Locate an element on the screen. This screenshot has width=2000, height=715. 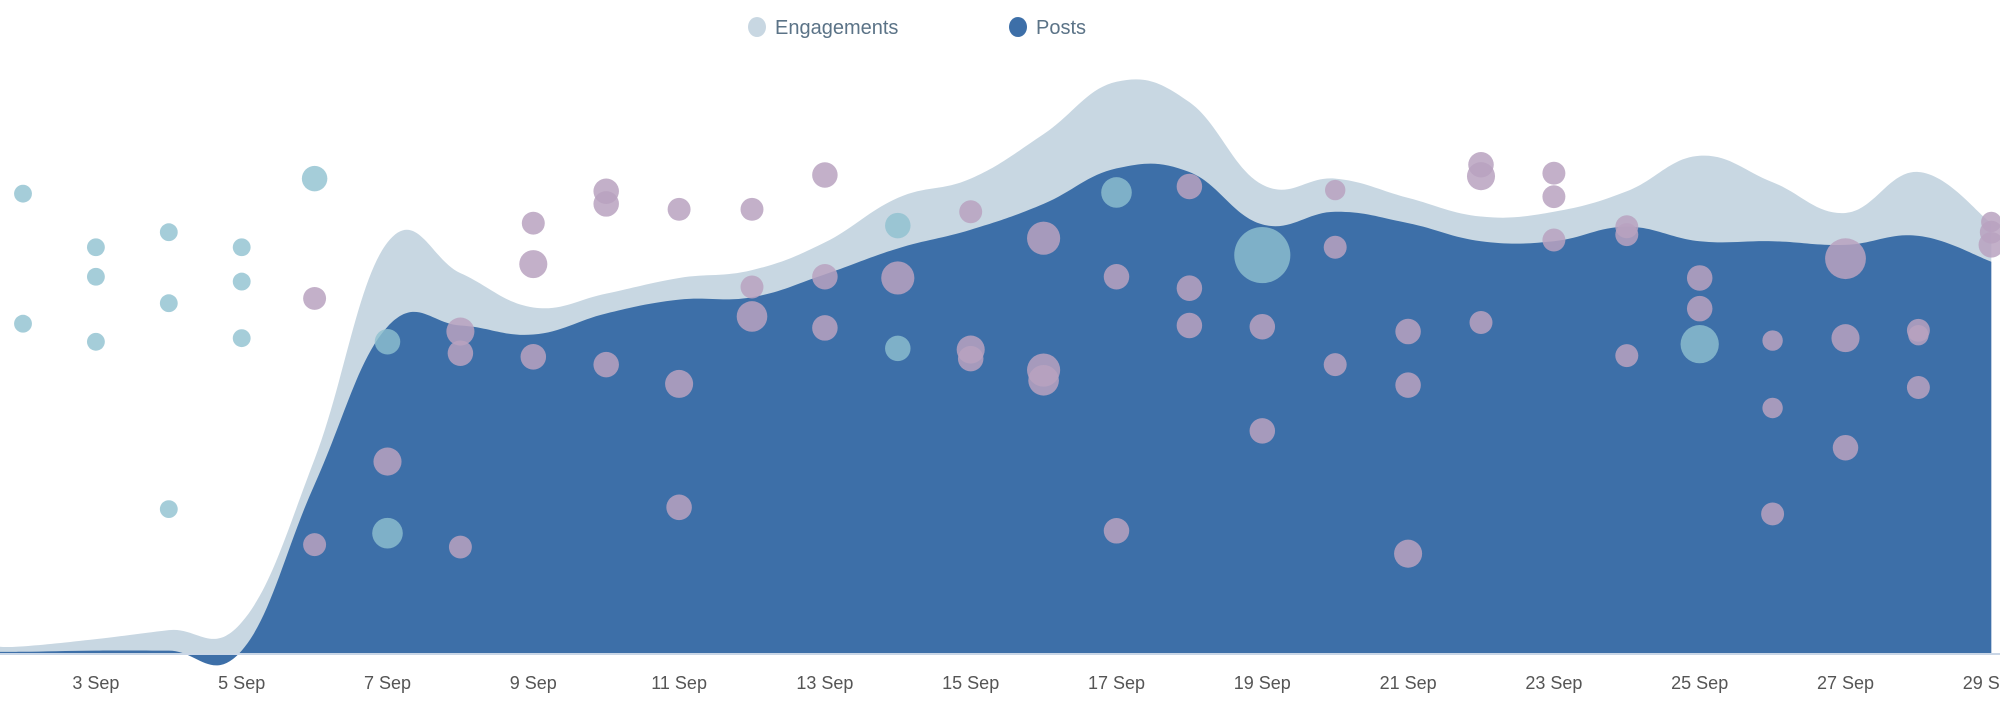
x-tick-label: 21 Sep is located at coordinates (1408, 683).